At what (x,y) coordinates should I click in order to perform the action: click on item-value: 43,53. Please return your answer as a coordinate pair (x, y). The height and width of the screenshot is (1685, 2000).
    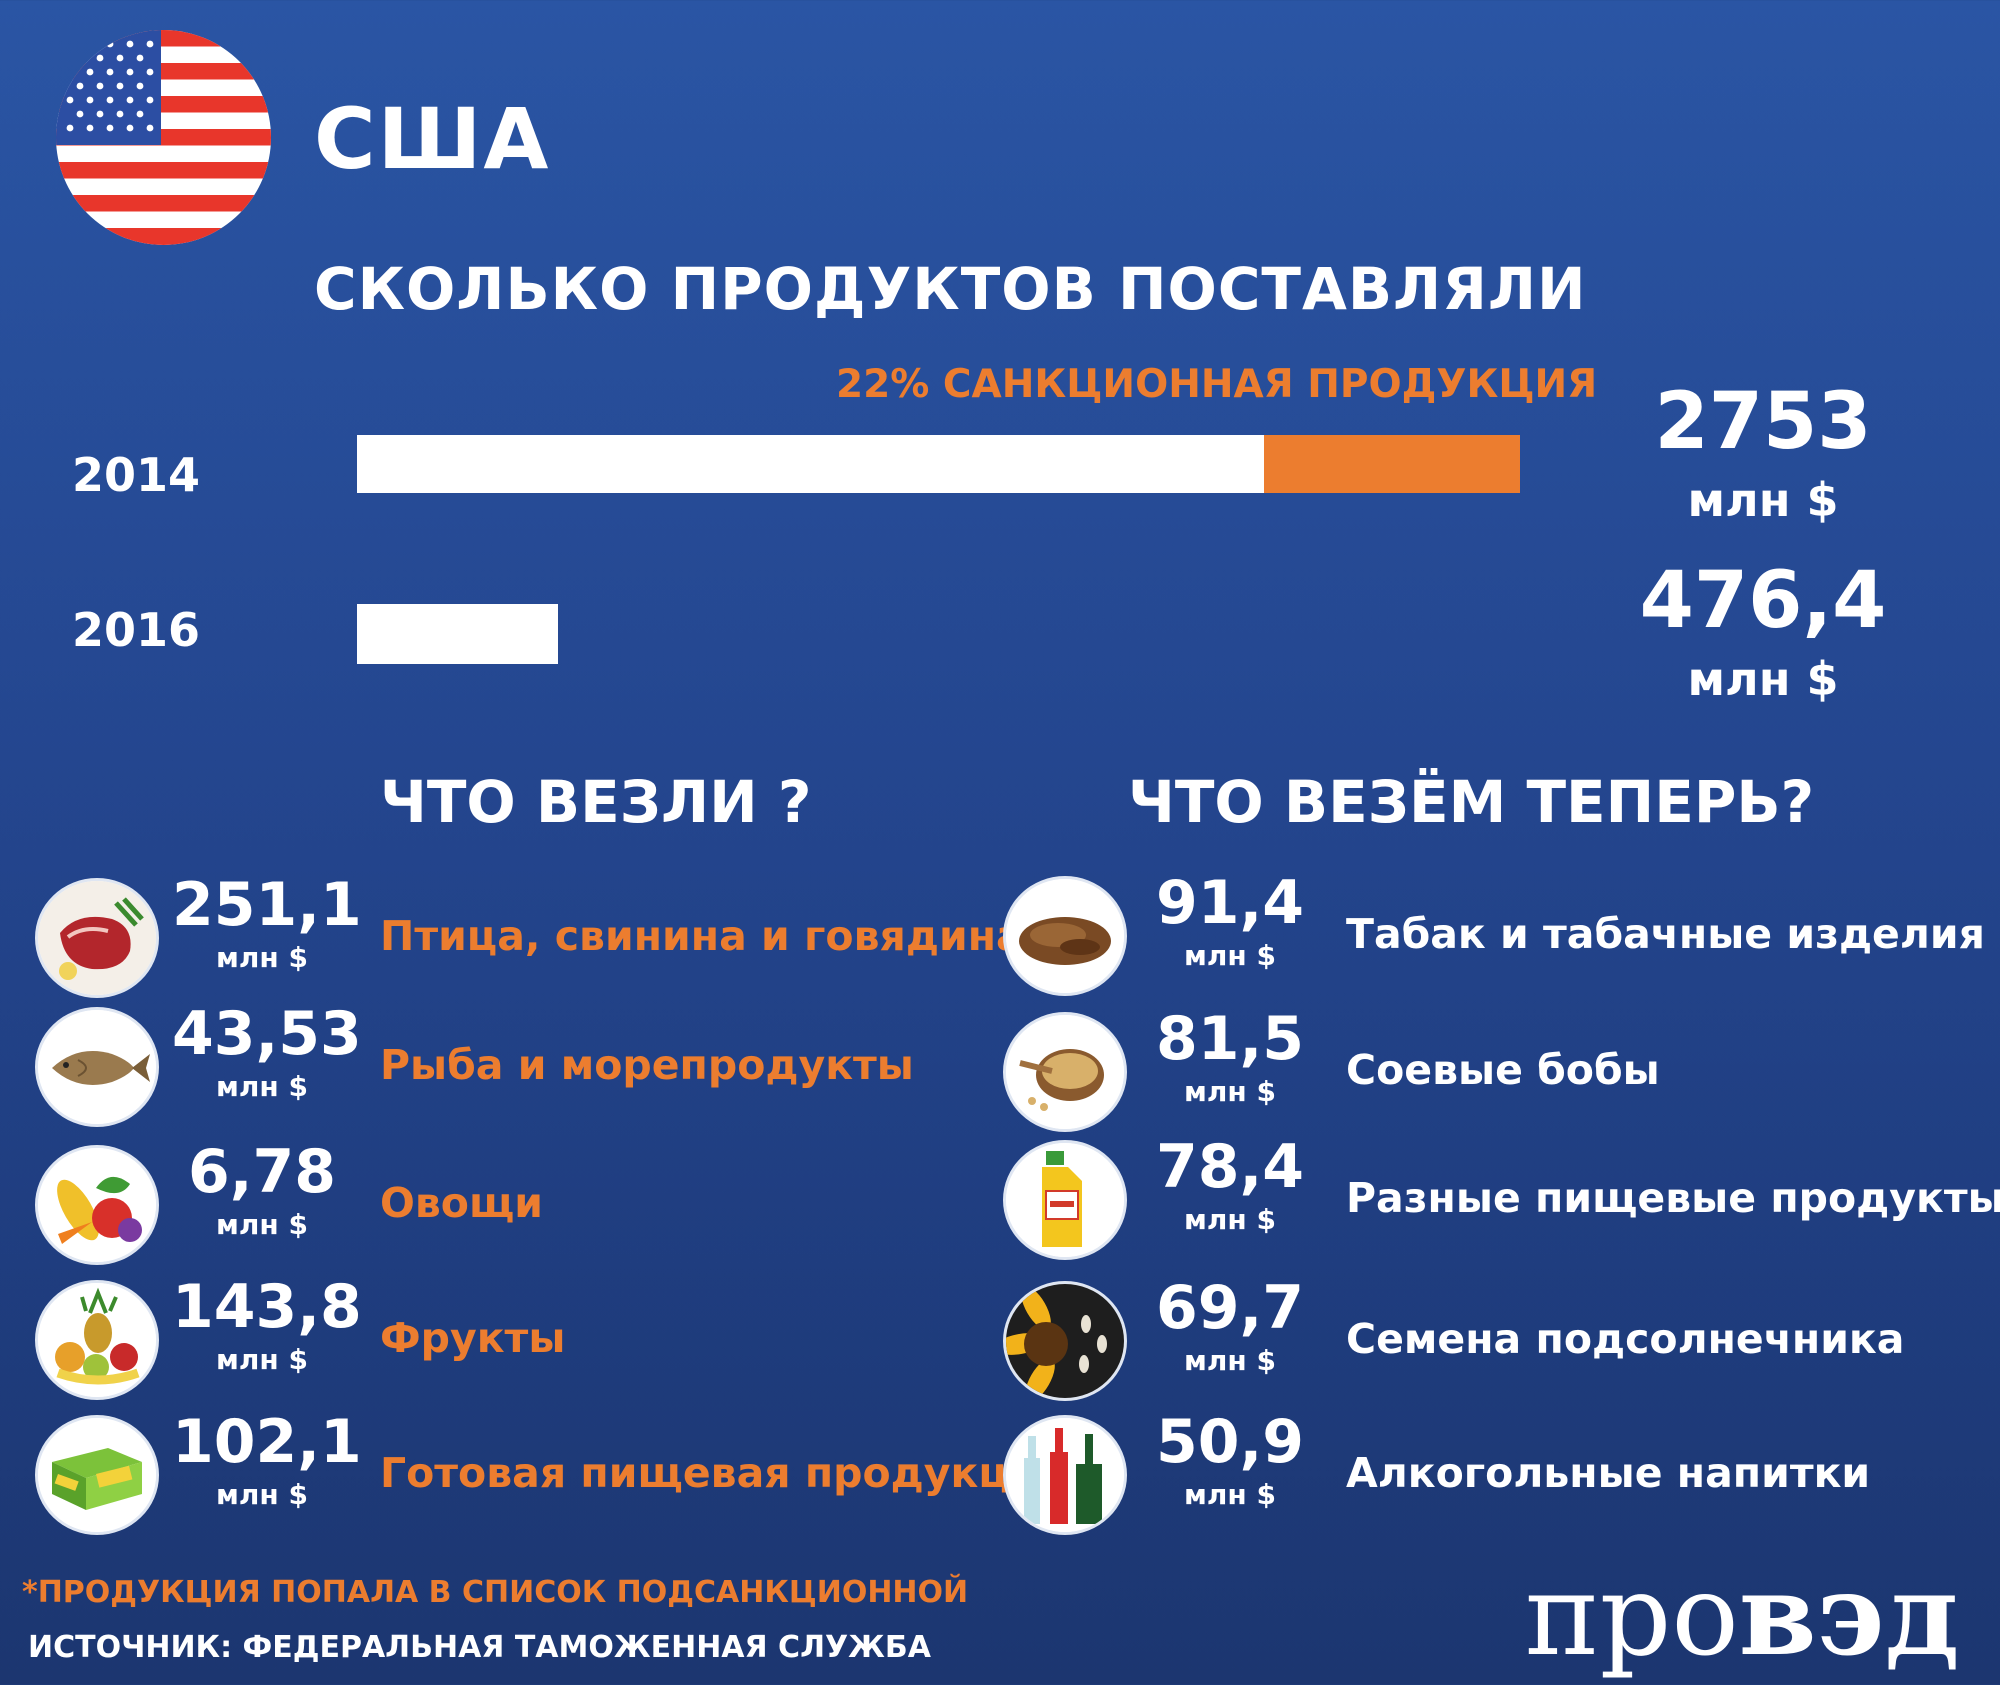
    Looking at the image, I should click on (267, 1034).